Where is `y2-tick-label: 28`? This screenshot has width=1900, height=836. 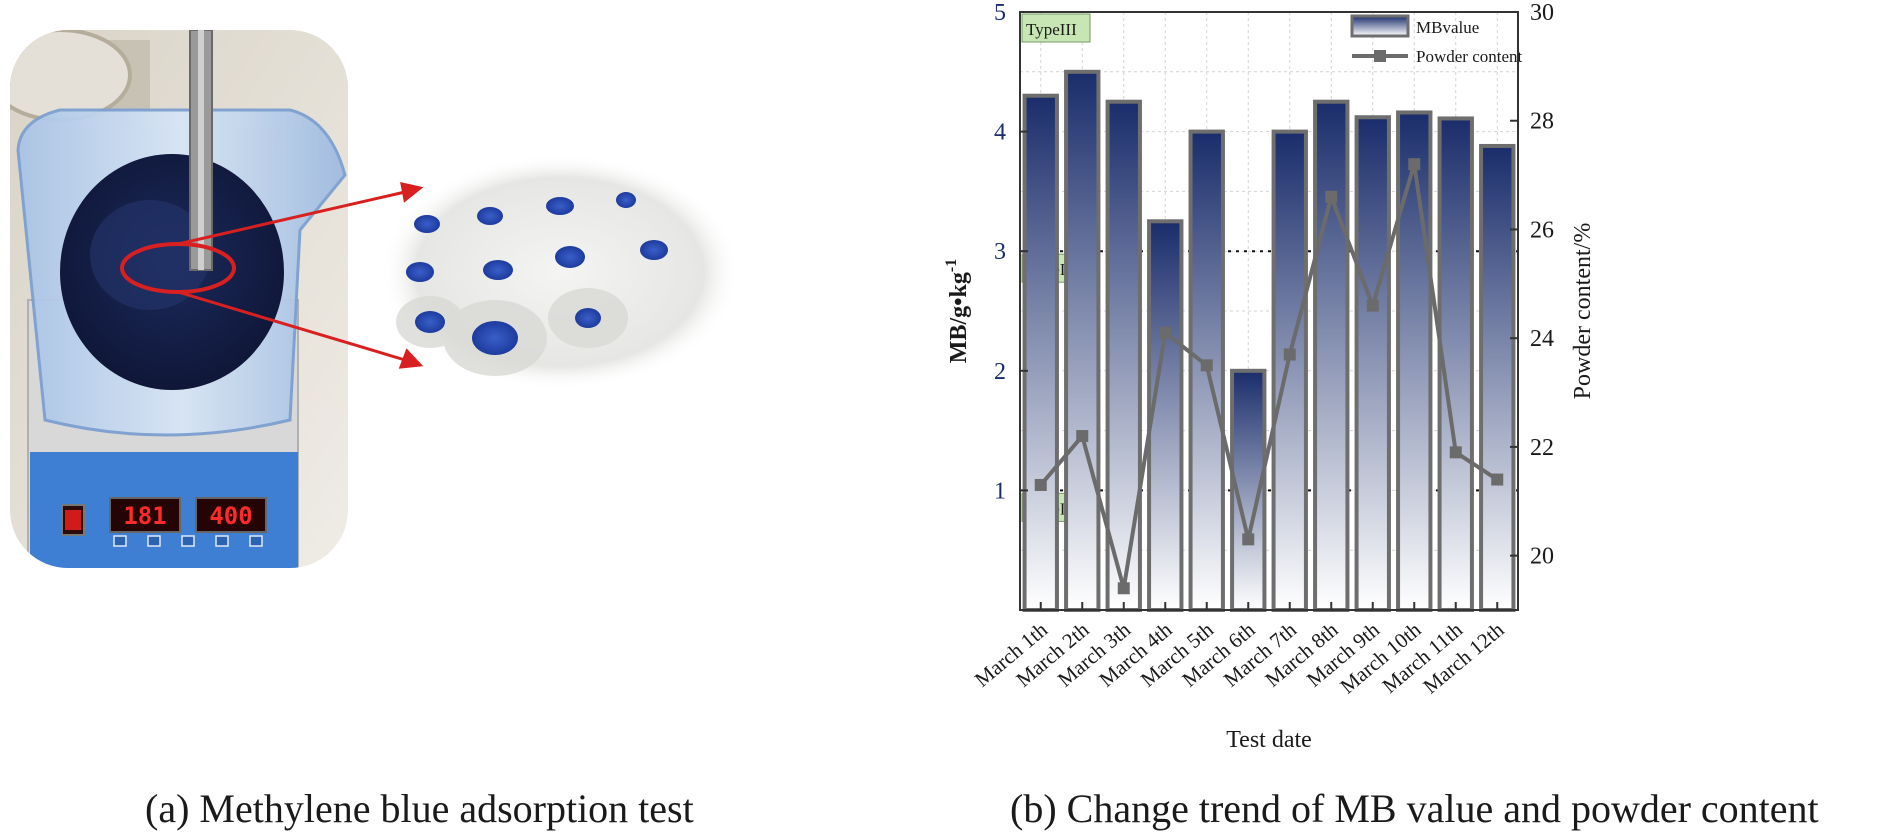
y2-tick-label: 28 is located at coordinates (1542, 122).